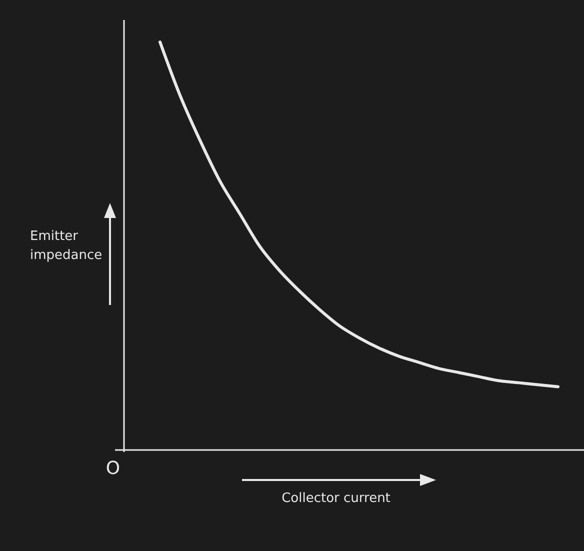 This screenshot has width=584, height=551. Describe the element at coordinates (66, 246) in the screenshot. I see `y-axis-title: Emitter impedance` at that location.